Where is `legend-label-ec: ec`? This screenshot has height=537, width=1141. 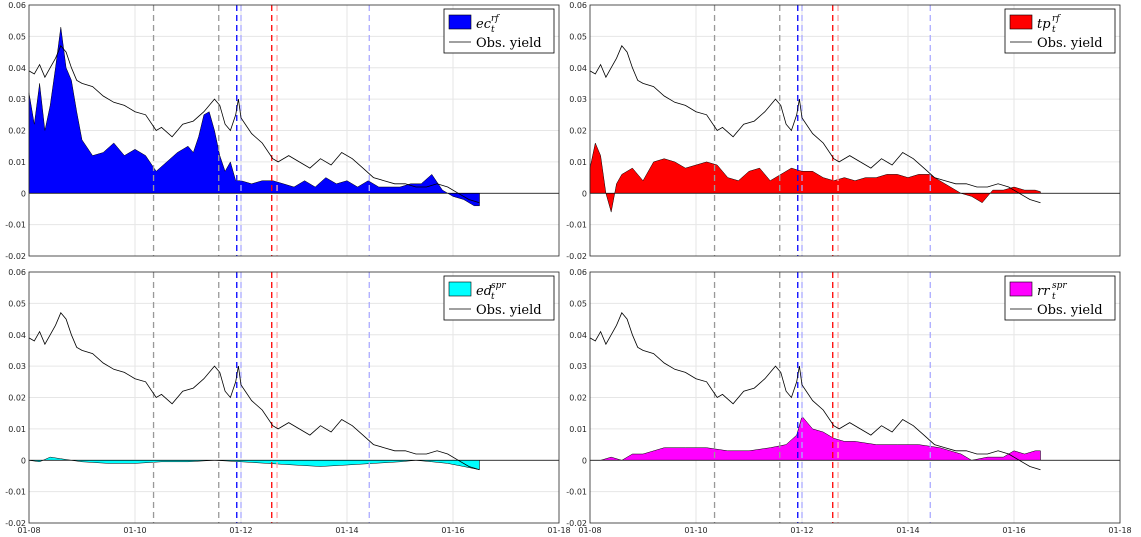 legend-label-ec: ec is located at coordinates (484, 24).